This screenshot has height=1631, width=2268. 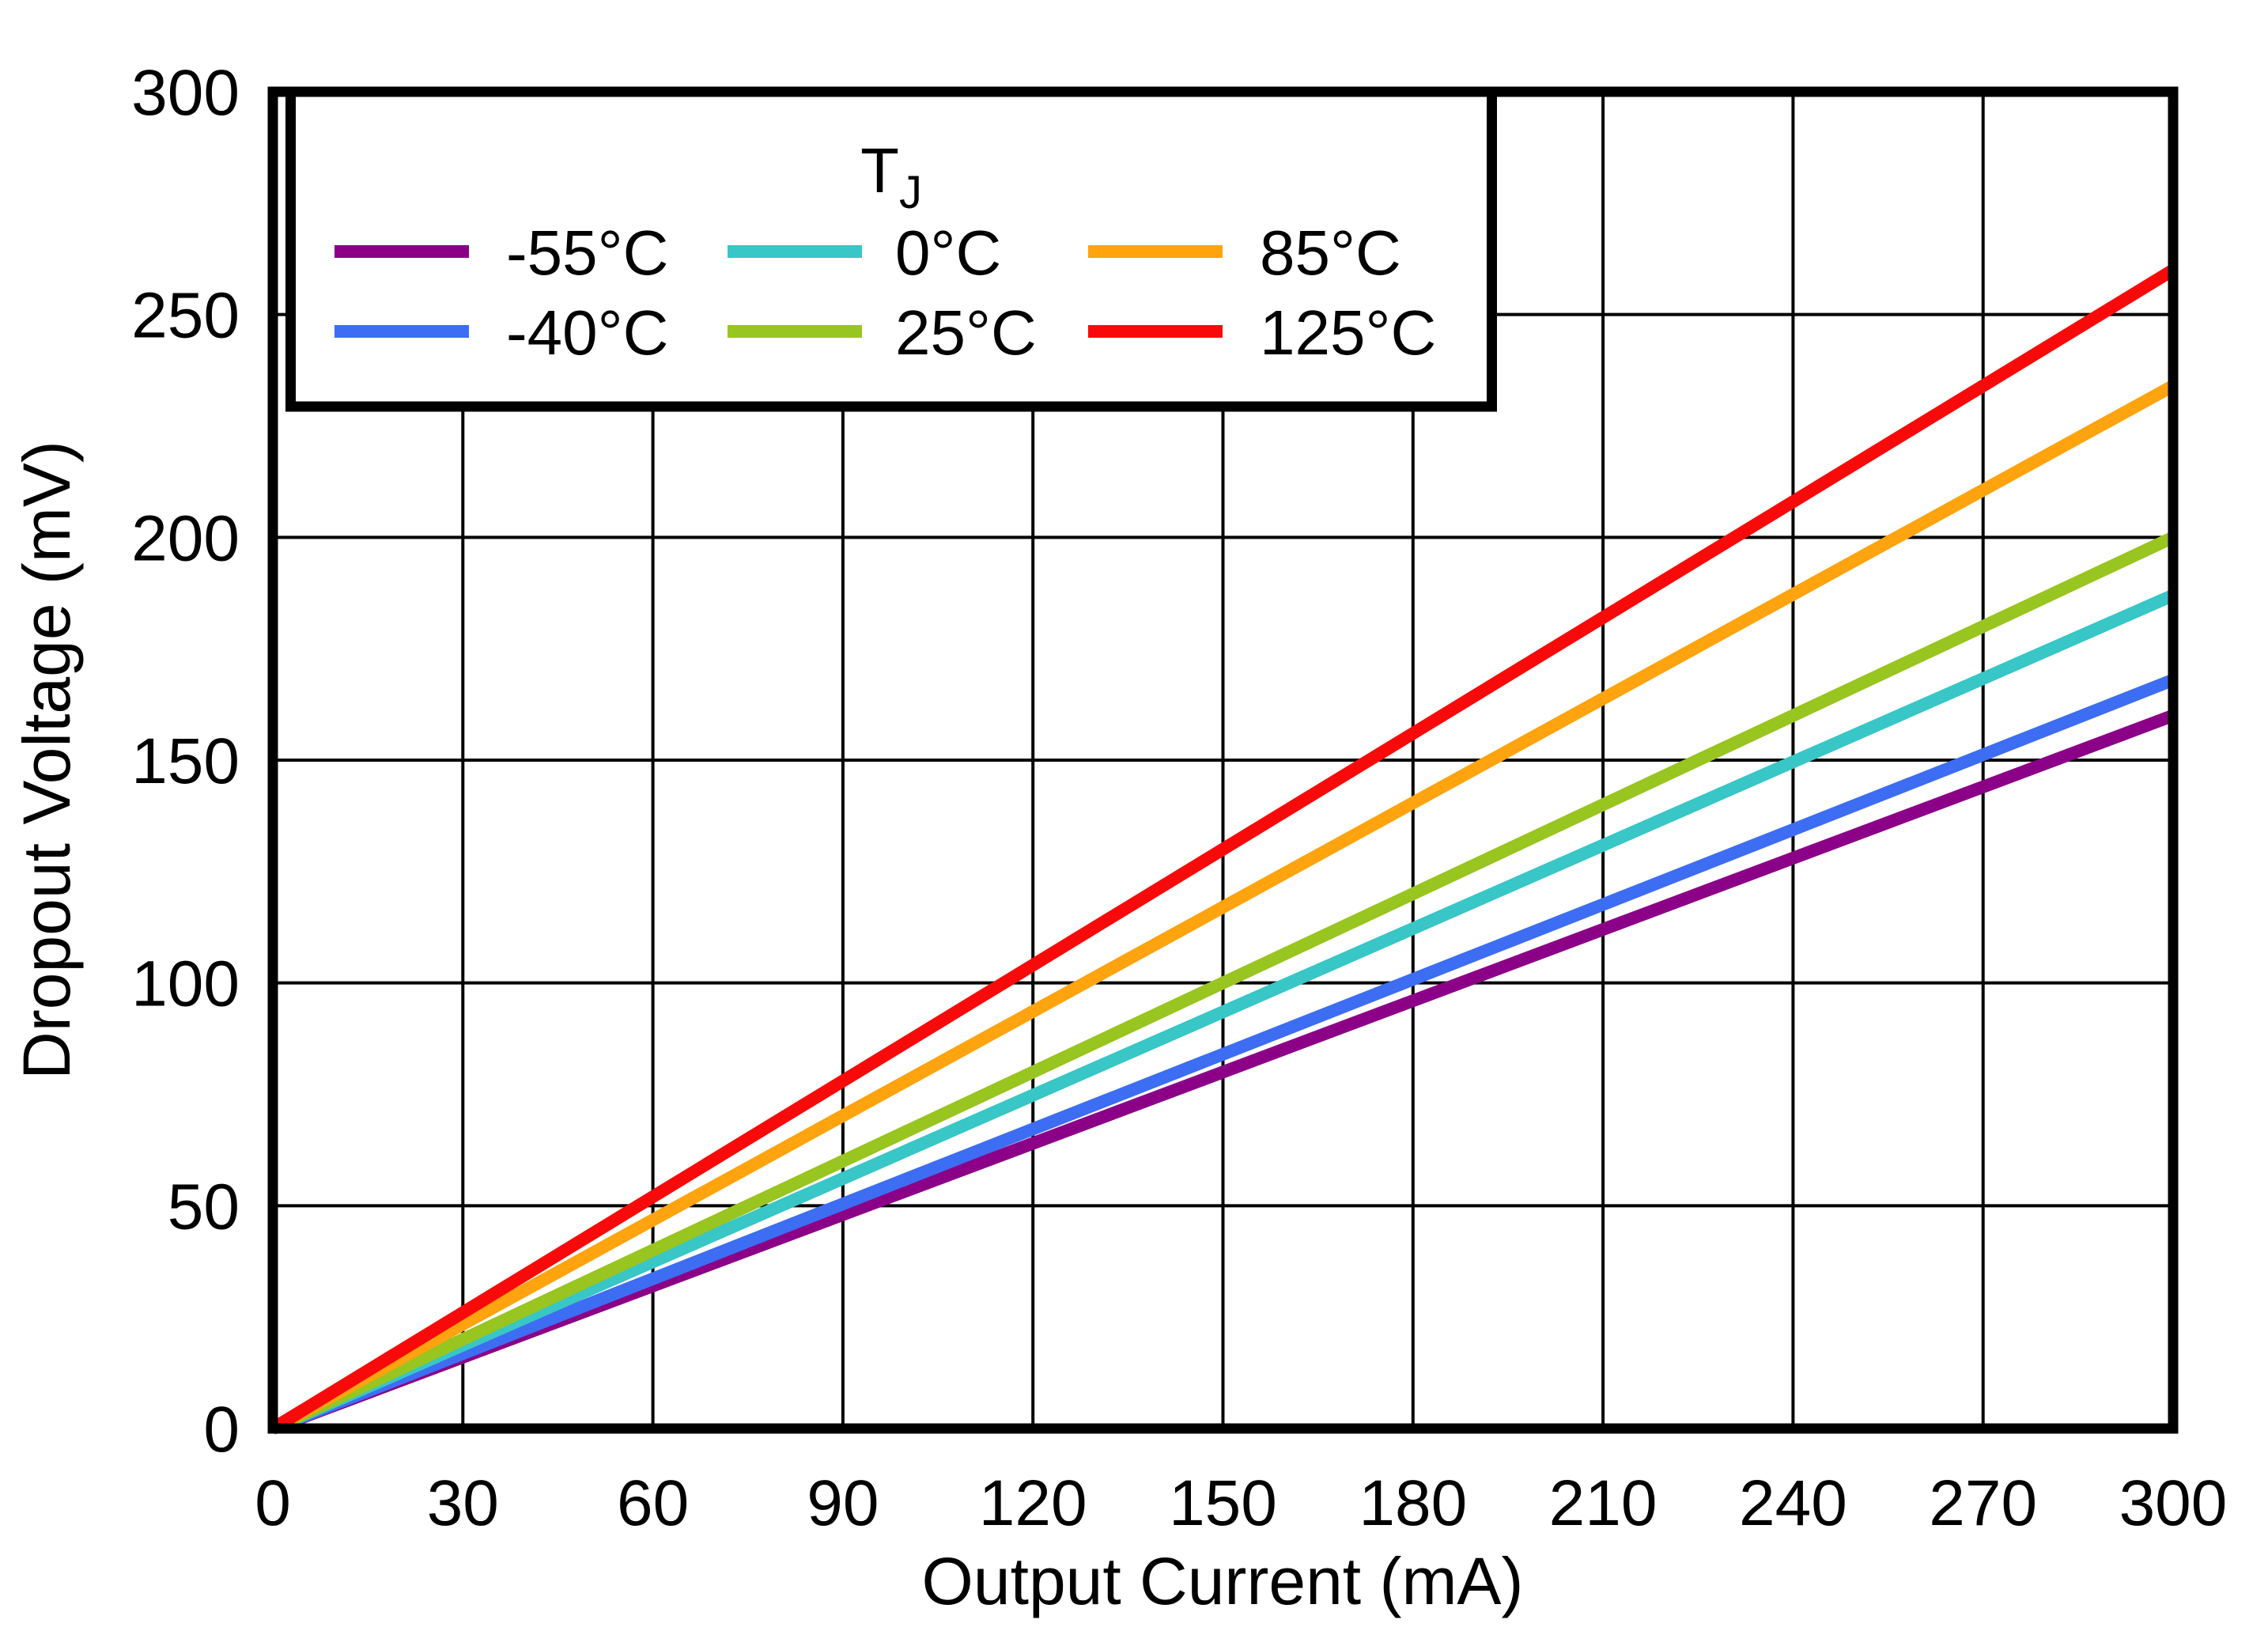 What do you see at coordinates (186, 761) in the screenshot?
I see `y-tick-label-150: 150` at bounding box center [186, 761].